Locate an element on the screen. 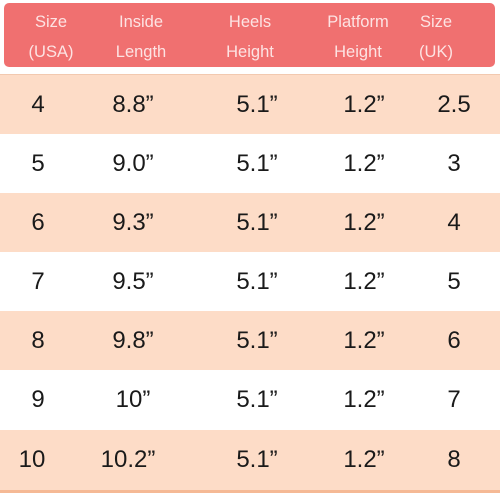  cell-size-uk: 2.5 is located at coordinates (454, 104).